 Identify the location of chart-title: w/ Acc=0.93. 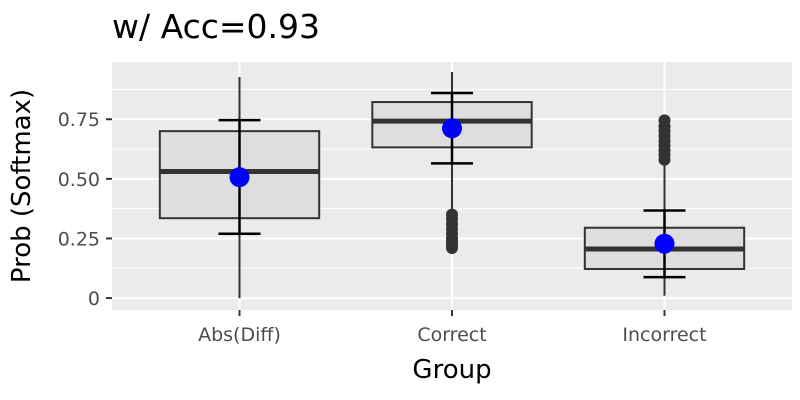
(216, 26).